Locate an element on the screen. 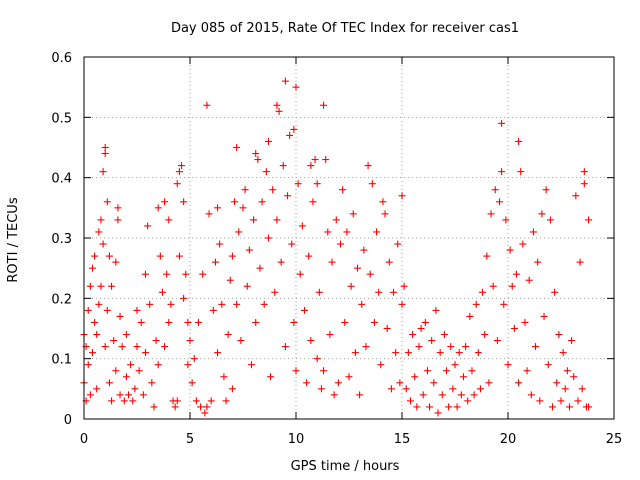  y-tick-label: 0.1 is located at coordinates (61, 360).